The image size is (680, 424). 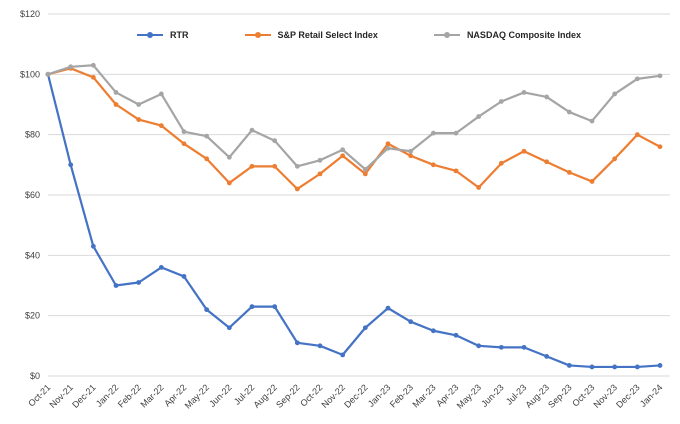 What do you see at coordinates (84, 396) in the screenshot?
I see `x-axis-tick-label: Dec-21` at bounding box center [84, 396].